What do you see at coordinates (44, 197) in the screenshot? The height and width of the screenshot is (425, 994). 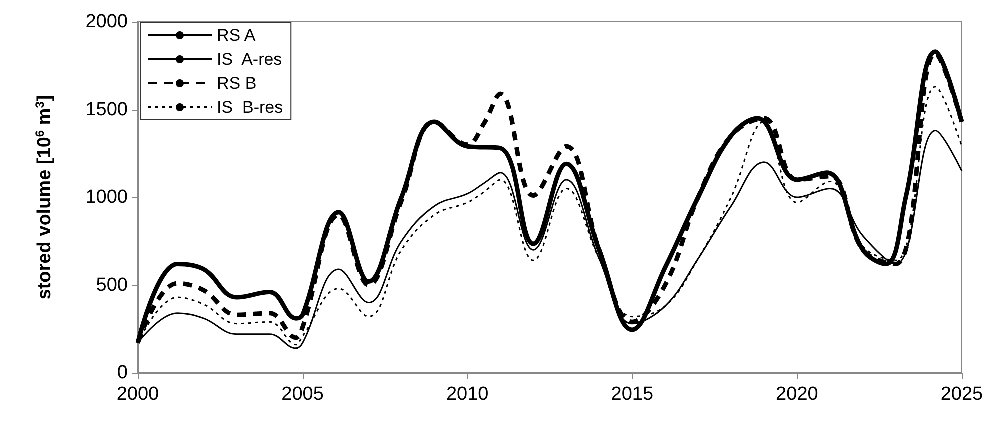 I see `y-axis-title: stored volume [106 m3]` at bounding box center [44, 197].